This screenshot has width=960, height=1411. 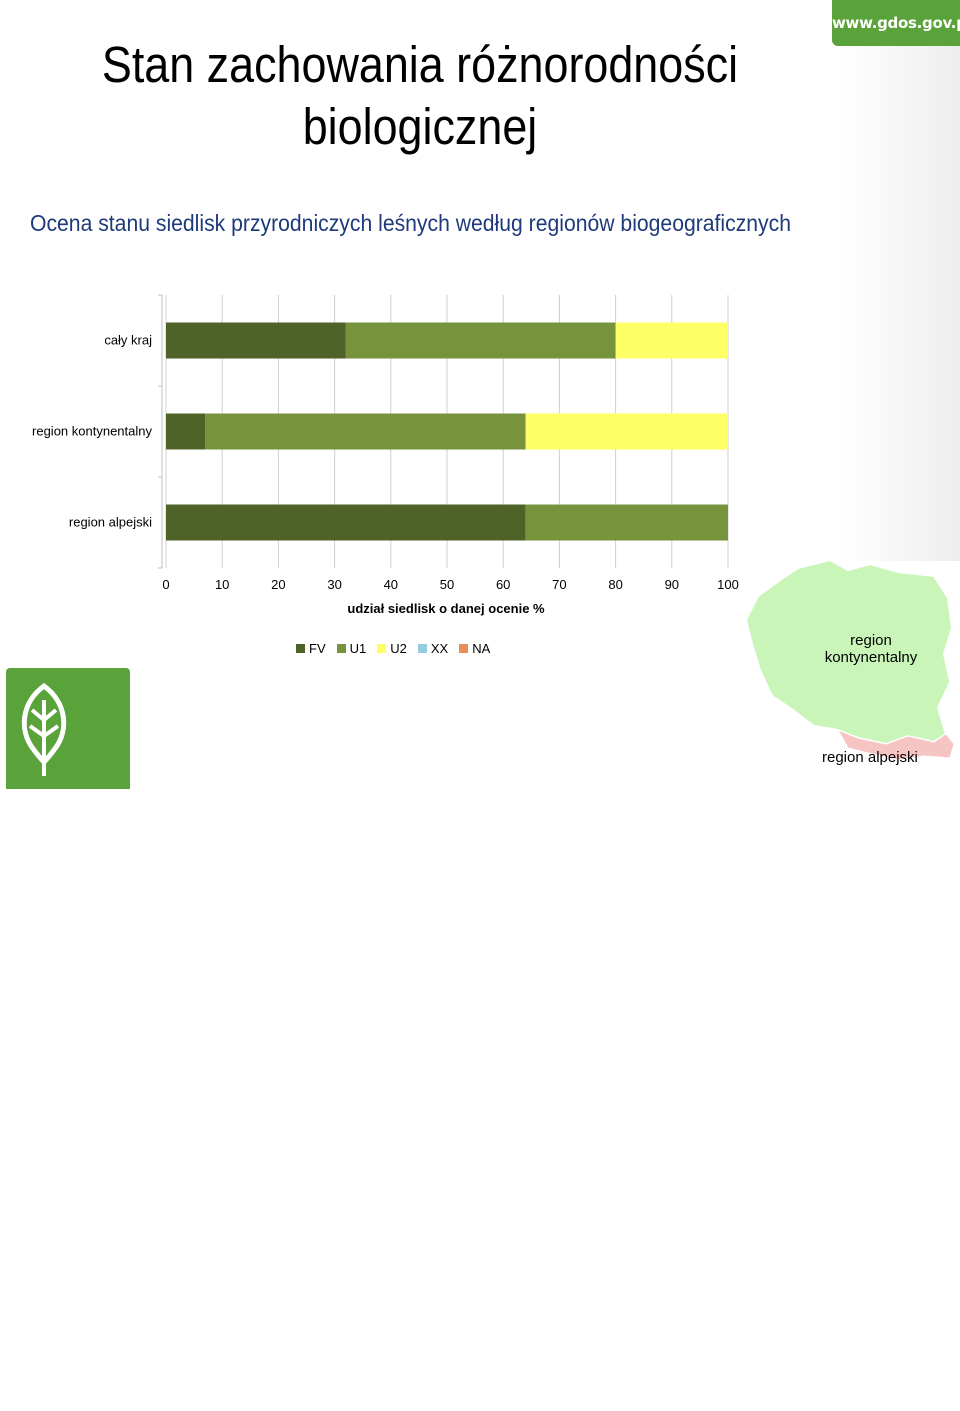 What do you see at coordinates (896, 23) in the screenshot?
I see `website-banner: www.gdos.gov.pl` at bounding box center [896, 23].